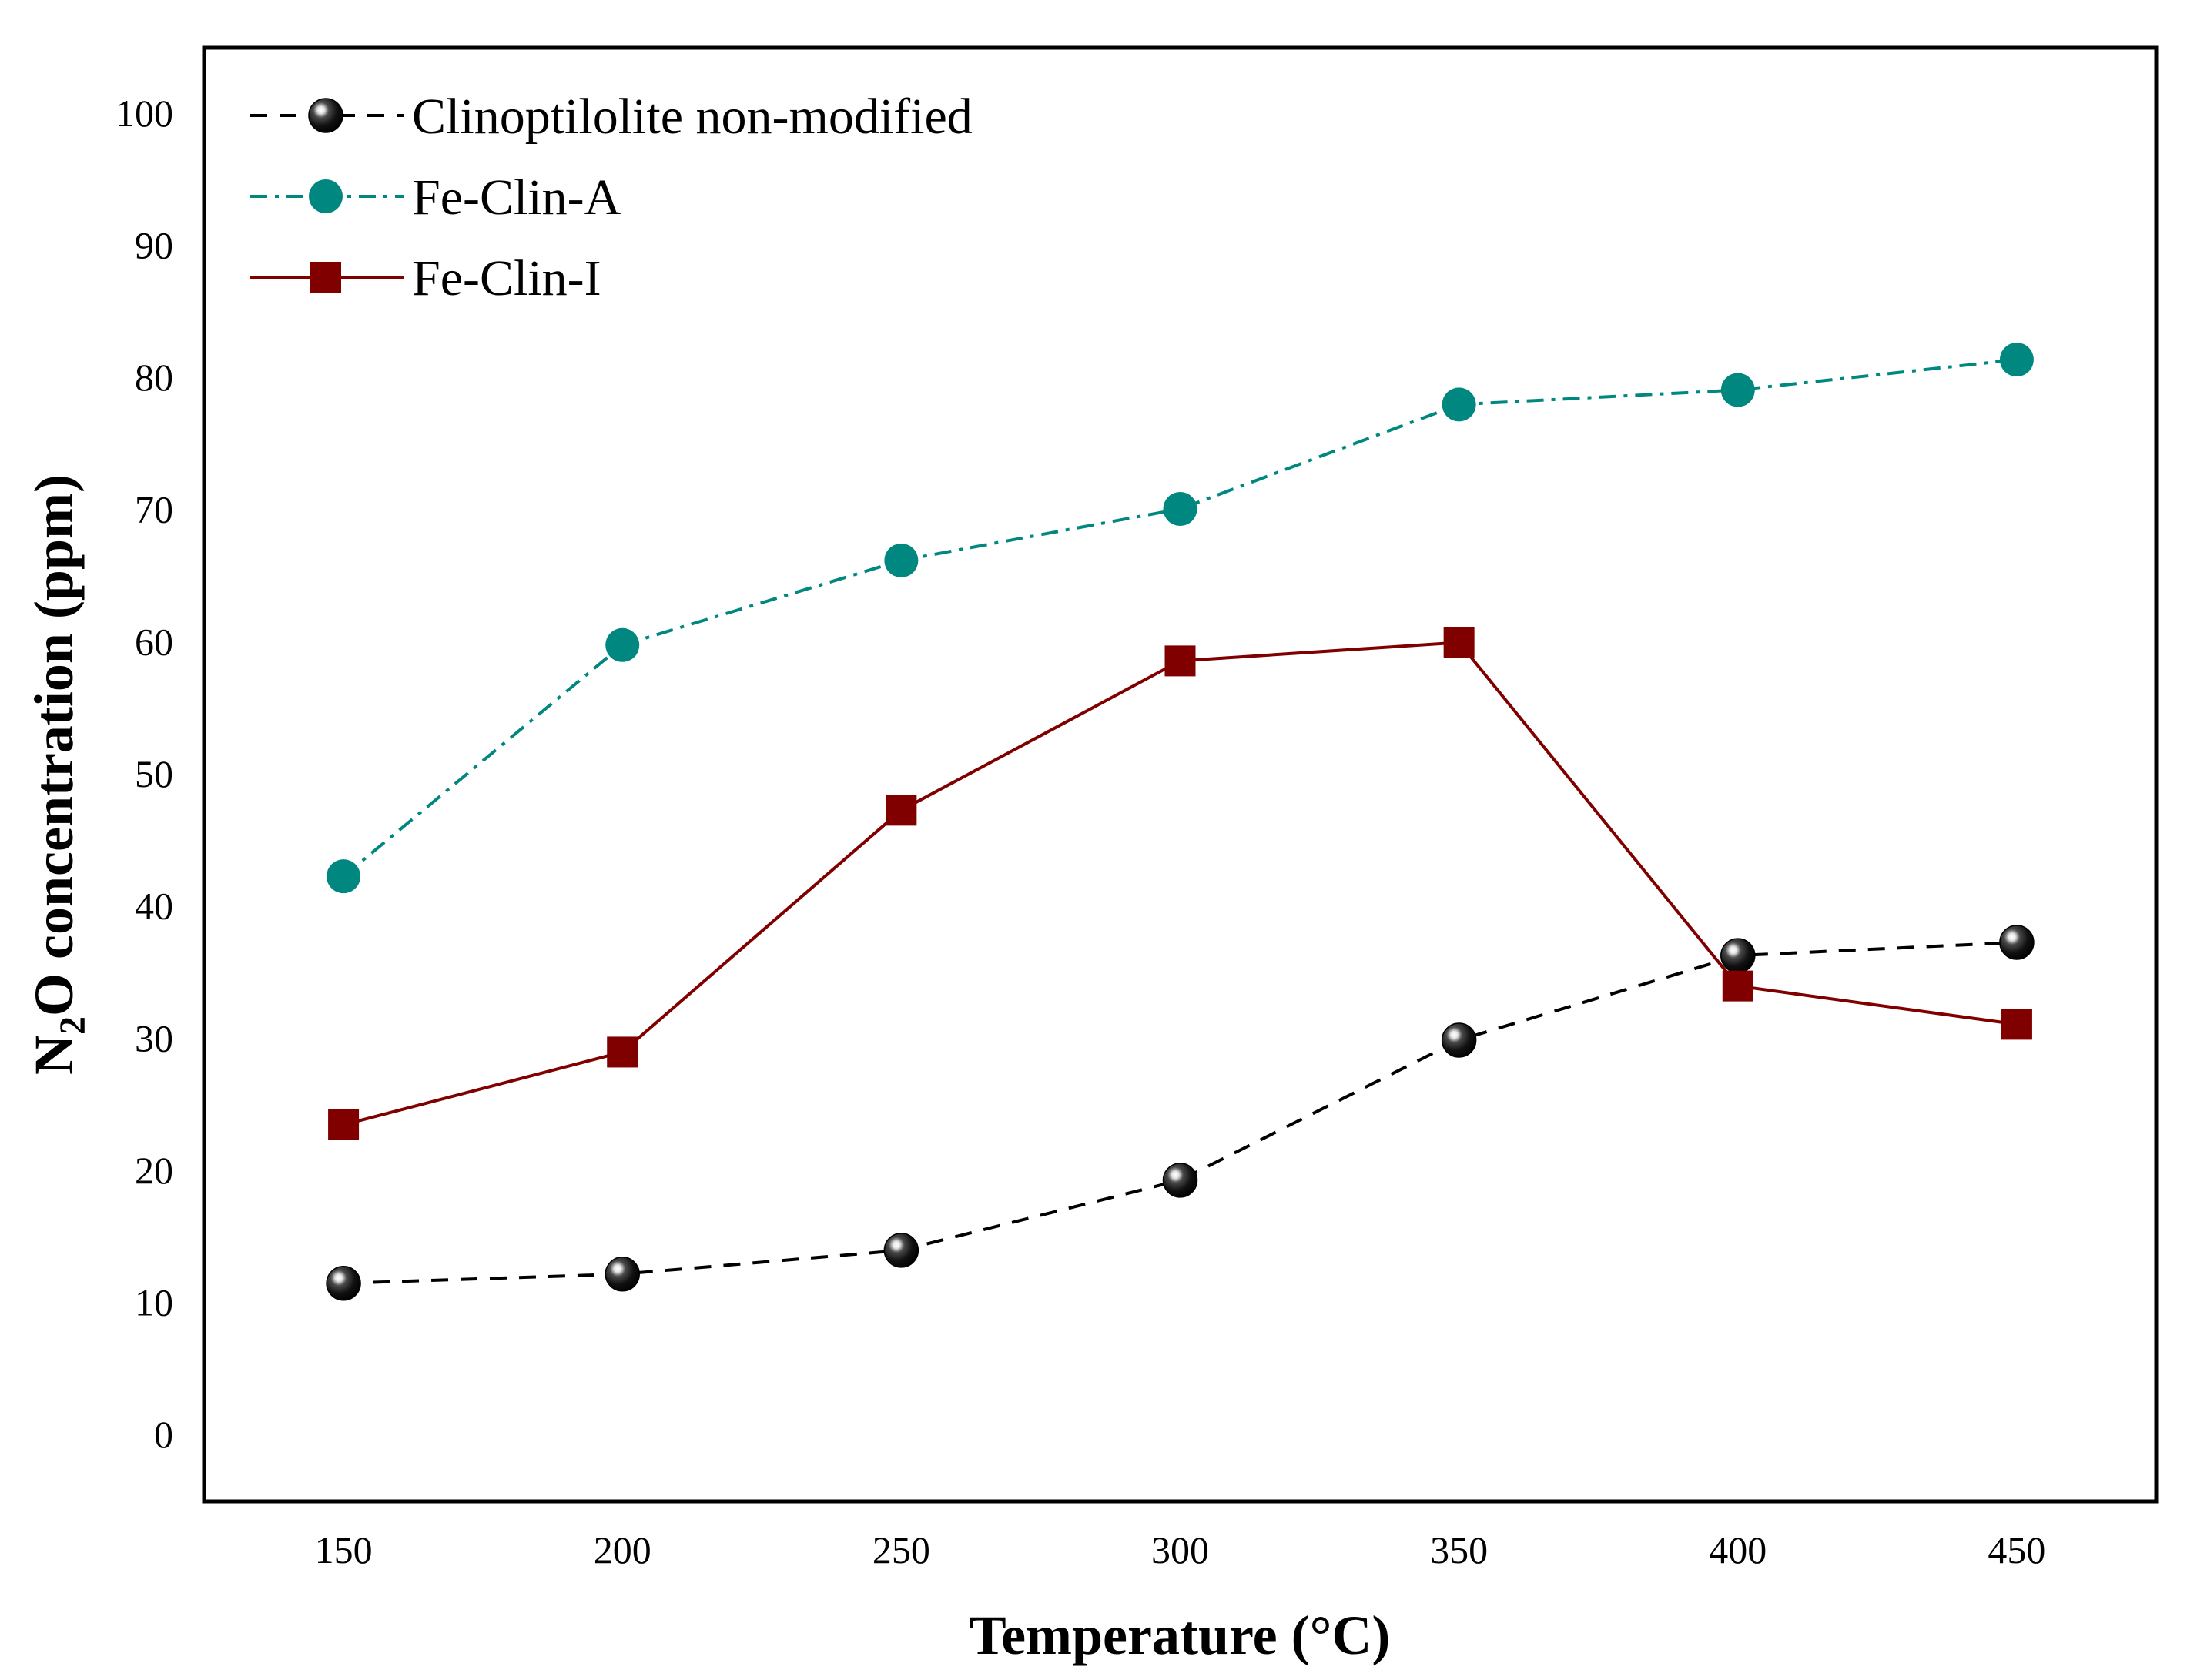  Describe the element at coordinates (622, 1549) in the screenshot. I see `x-tick-label: 200` at that location.